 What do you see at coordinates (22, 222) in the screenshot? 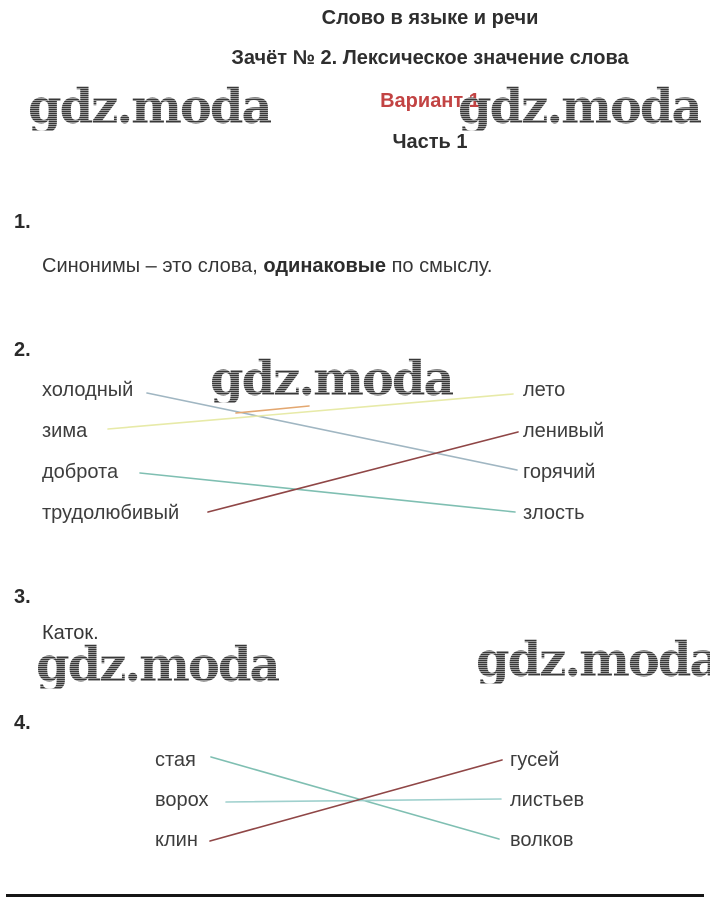
I see `section-1-number: 1.` at bounding box center [22, 222].